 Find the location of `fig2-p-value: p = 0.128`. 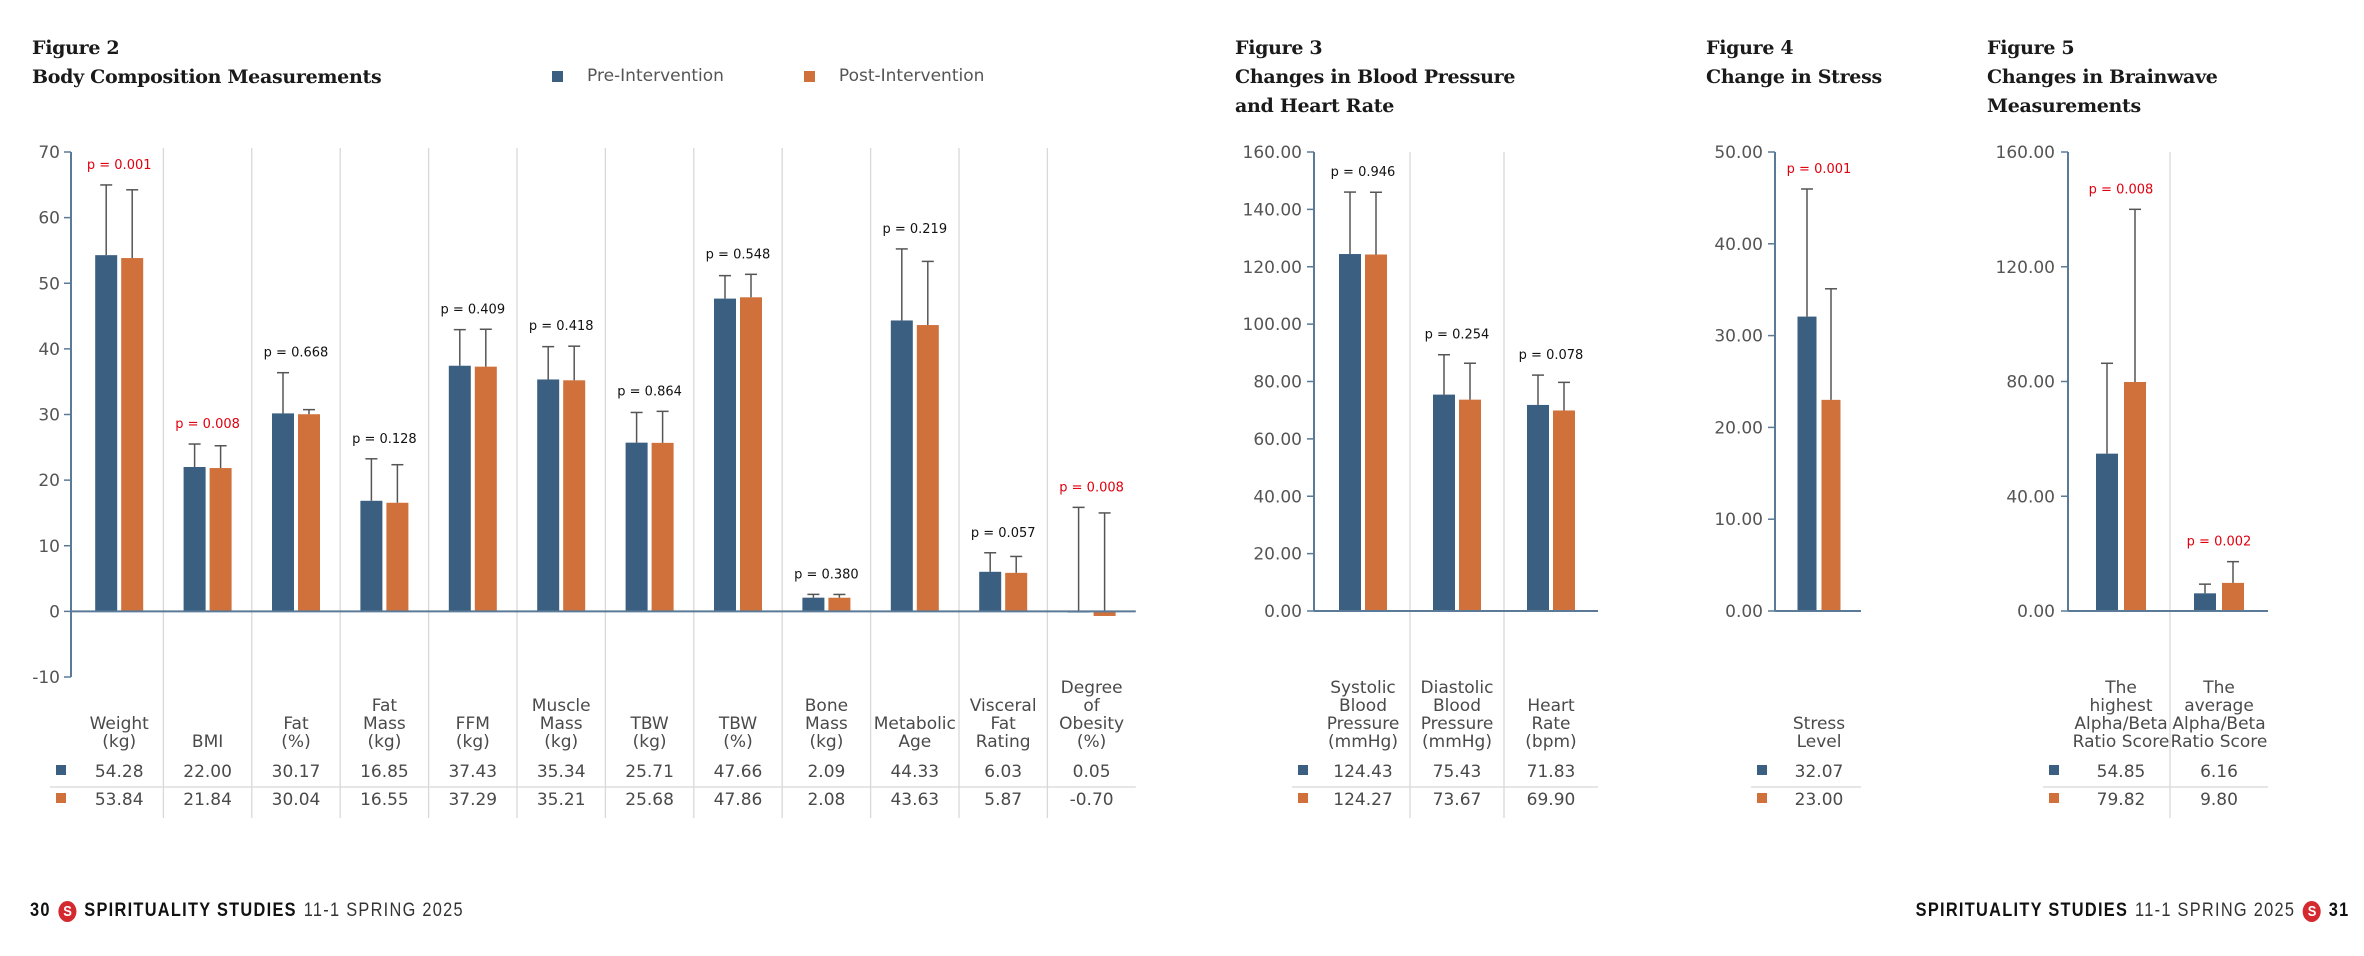

fig2-p-value: p = 0.128 is located at coordinates (384, 439).